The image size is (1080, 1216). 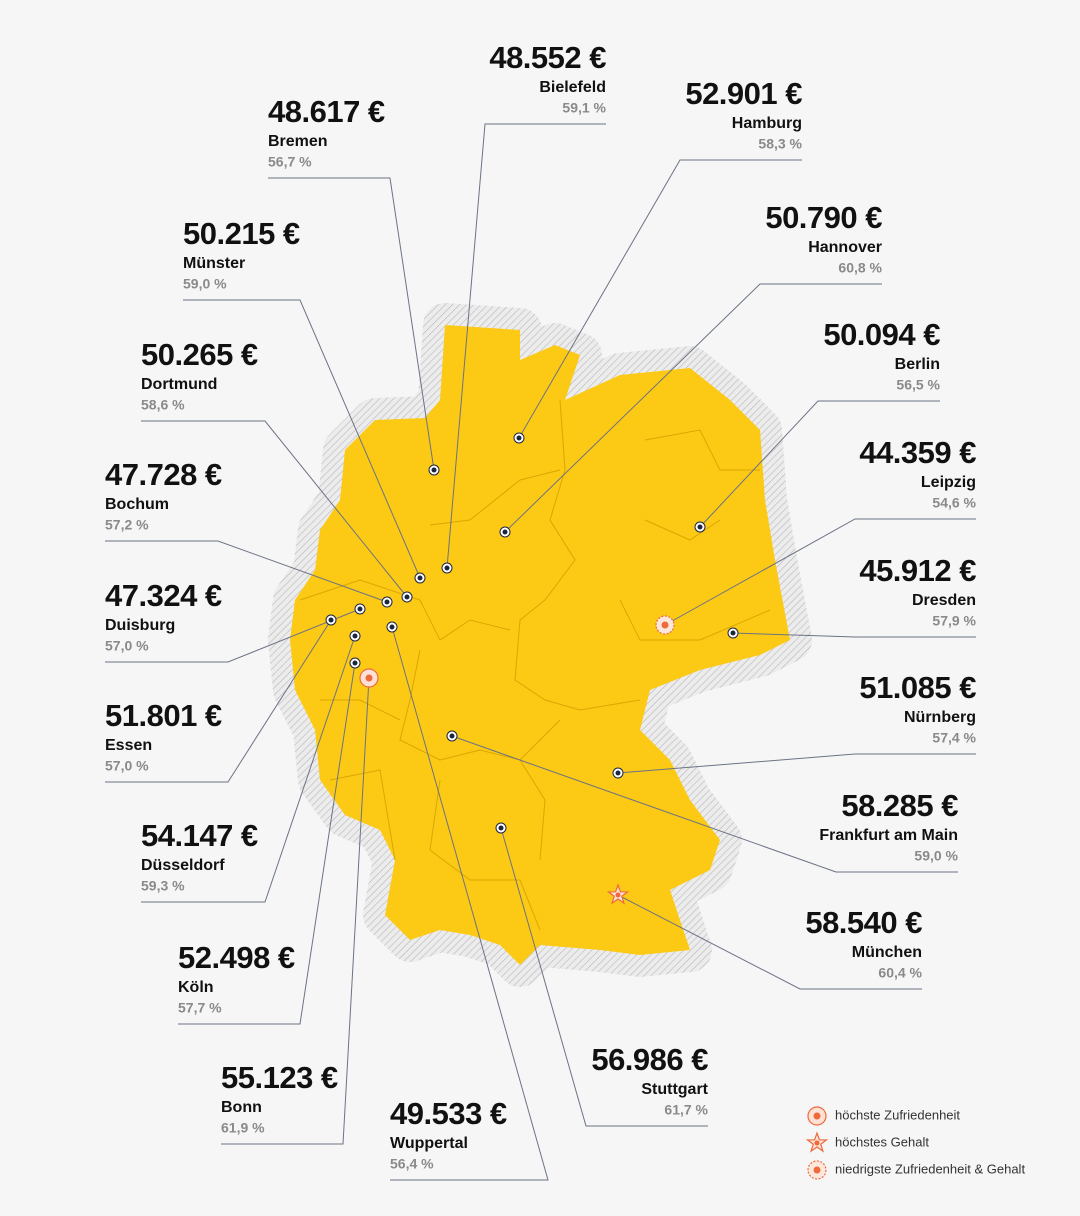 What do you see at coordinates (917, 570) in the screenshot?
I see `salary: 45.912 €` at bounding box center [917, 570].